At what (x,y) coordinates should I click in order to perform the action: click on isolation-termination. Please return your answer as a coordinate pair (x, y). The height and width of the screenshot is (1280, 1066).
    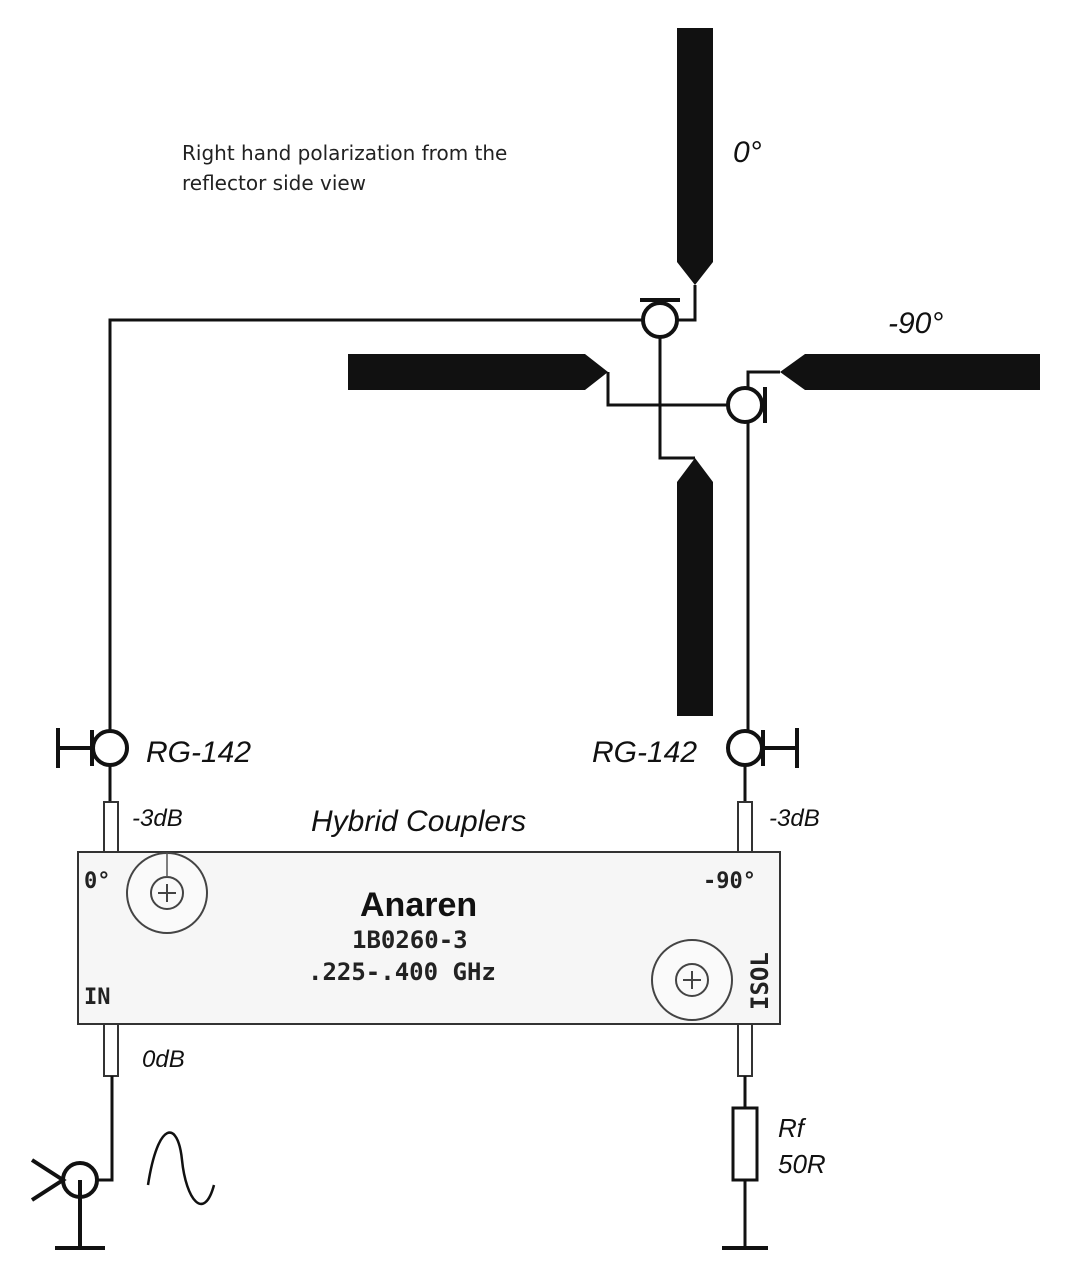
    Looking at the image, I should click on (745, 1163).